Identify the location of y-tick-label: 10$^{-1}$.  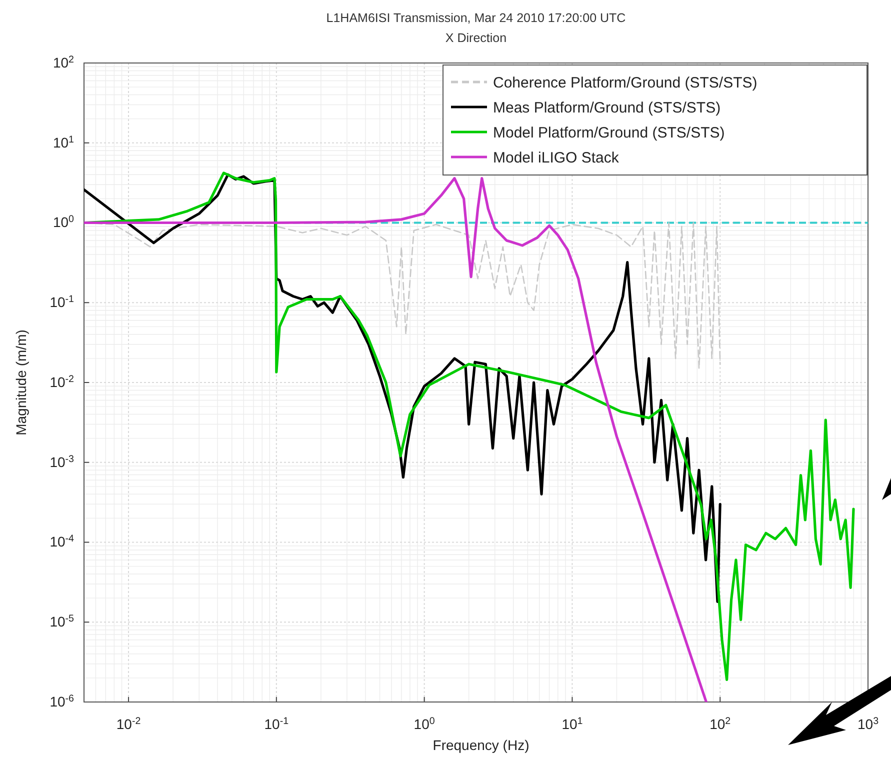
(62, 302).